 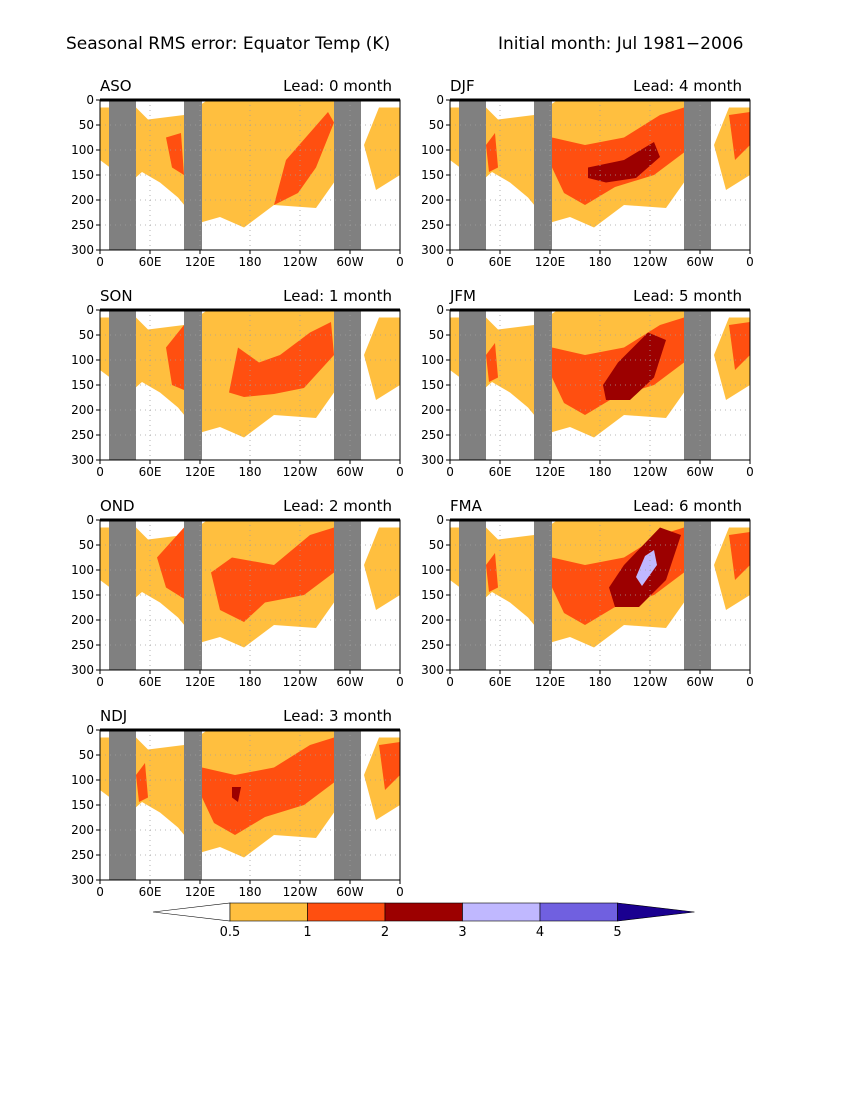 I want to click on panel-lead-label: Lead: 6 month, so click(x=687, y=506).